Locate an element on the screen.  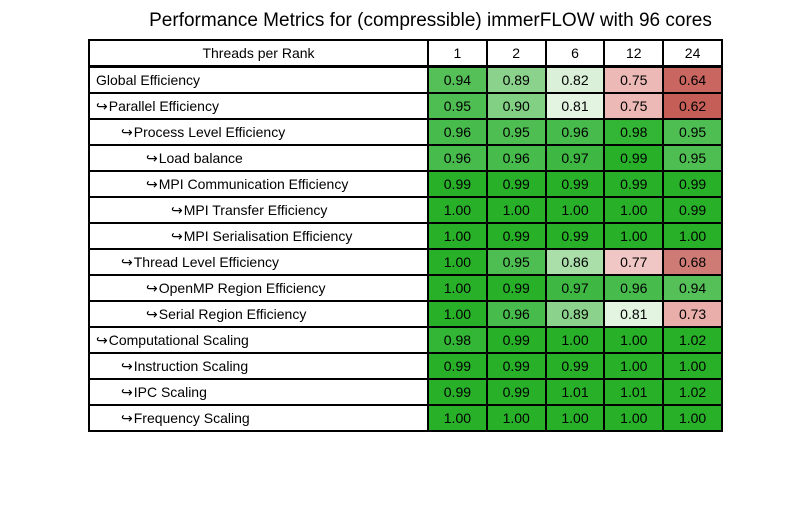
metric-label-cell: ↪Instruction Scaling is located at coordinates (258, 366).